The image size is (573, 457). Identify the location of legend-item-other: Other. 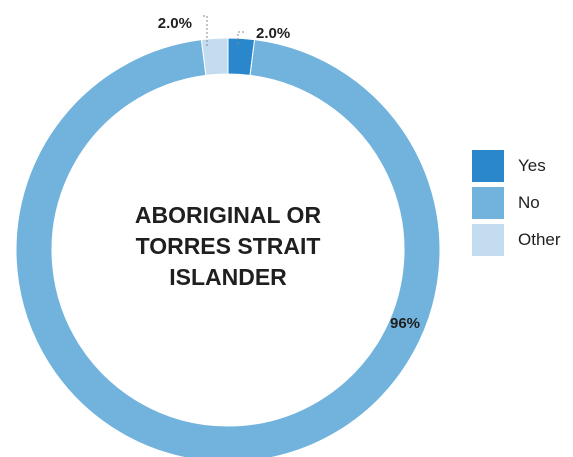
(516, 240).